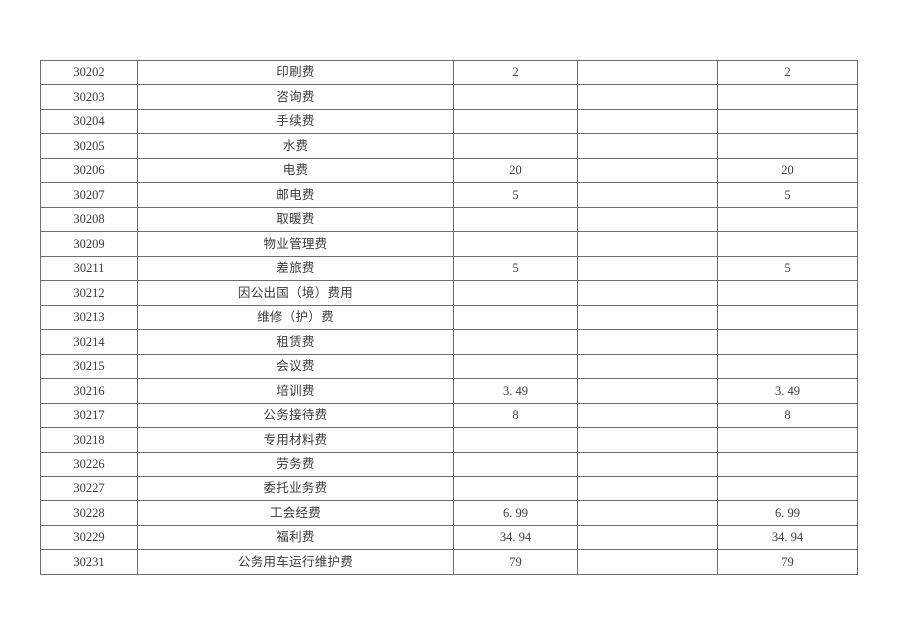 This screenshot has width=898, height=635. What do you see at coordinates (515, 170) in the screenshot?
I see `cell-amount1: 20` at bounding box center [515, 170].